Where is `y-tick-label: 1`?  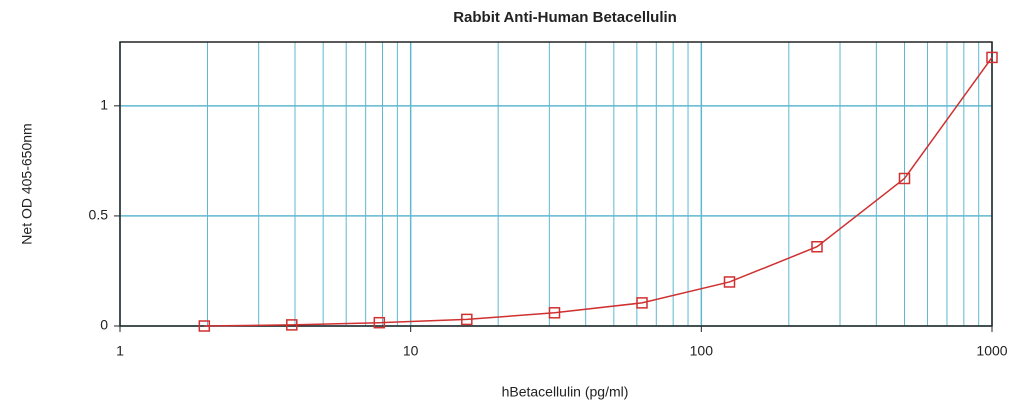 y-tick-label: 1 is located at coordinates (104, 105).